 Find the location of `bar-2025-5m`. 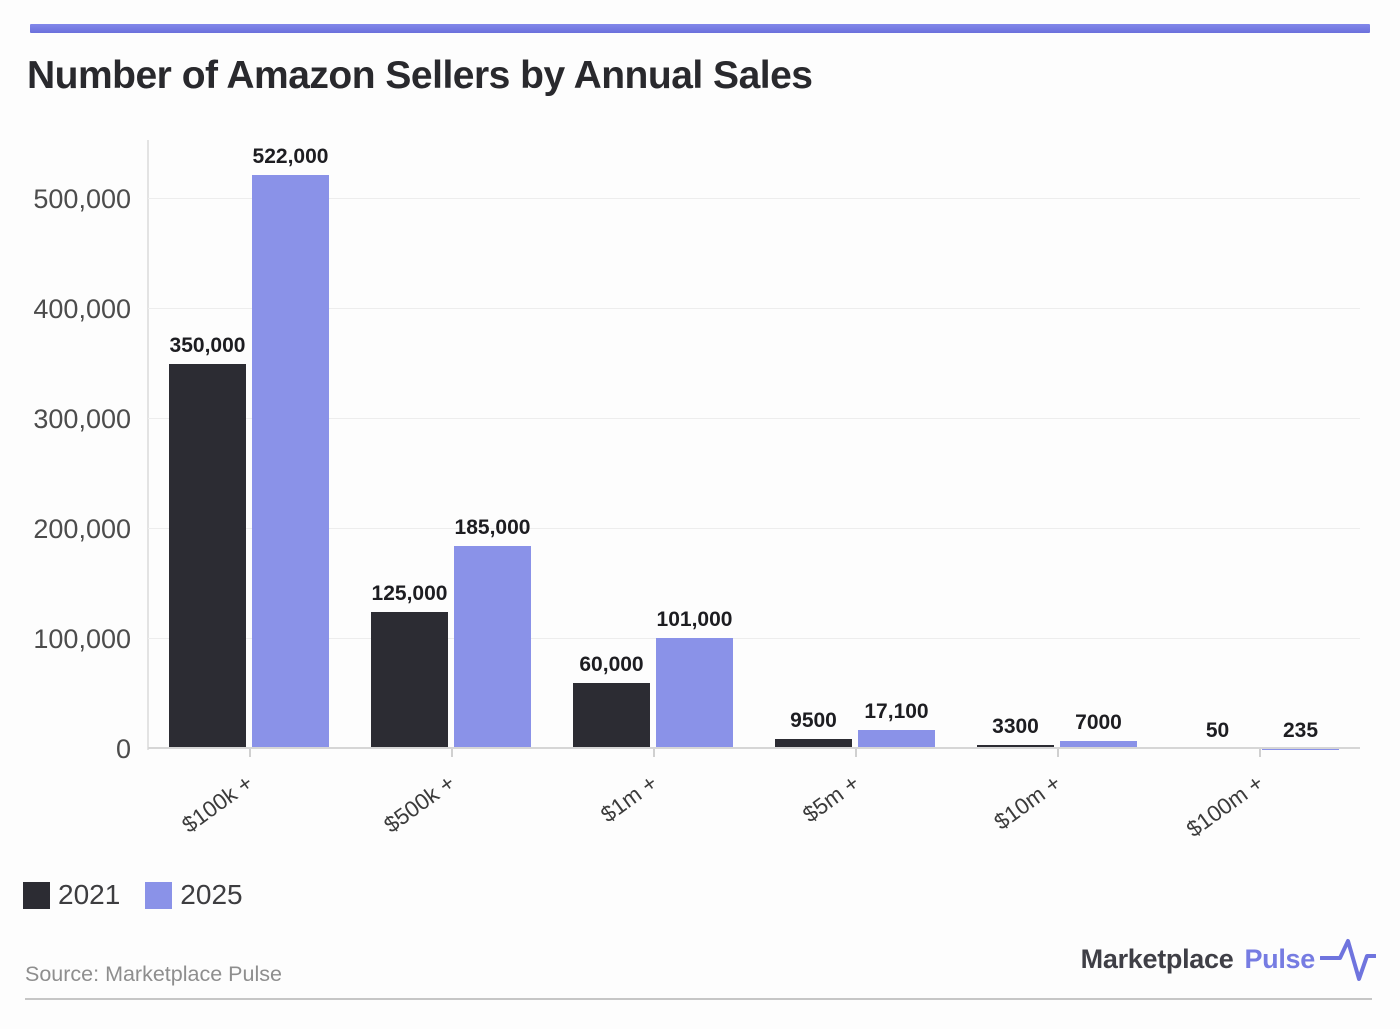

bar-2025-5m is located at coordinates (896, 739).